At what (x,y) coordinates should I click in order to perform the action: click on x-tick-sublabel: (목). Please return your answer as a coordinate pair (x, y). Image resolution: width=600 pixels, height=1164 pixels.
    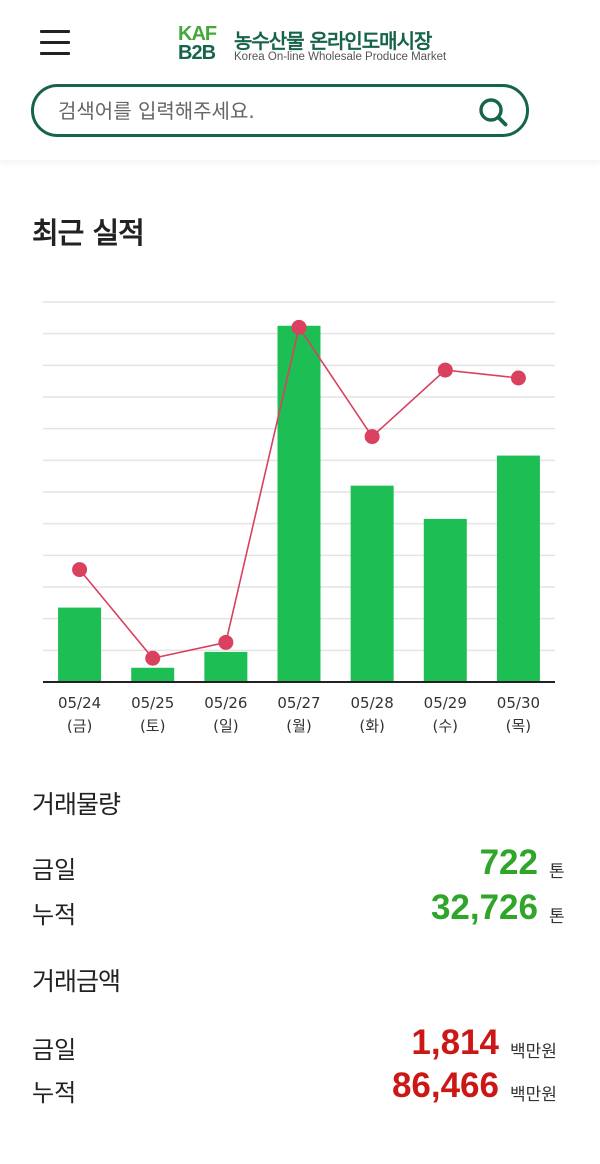
    Looking at the image, I should click on (519, 726).